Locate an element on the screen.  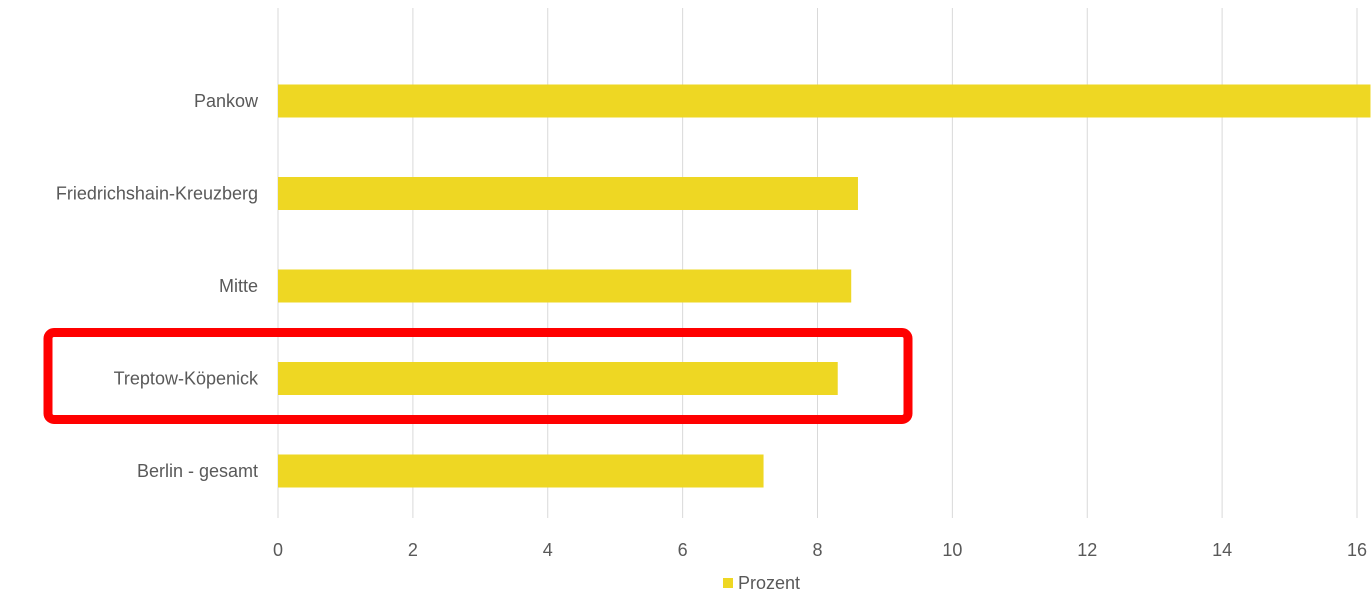
highlight-box is located at coordinates (478, 376).